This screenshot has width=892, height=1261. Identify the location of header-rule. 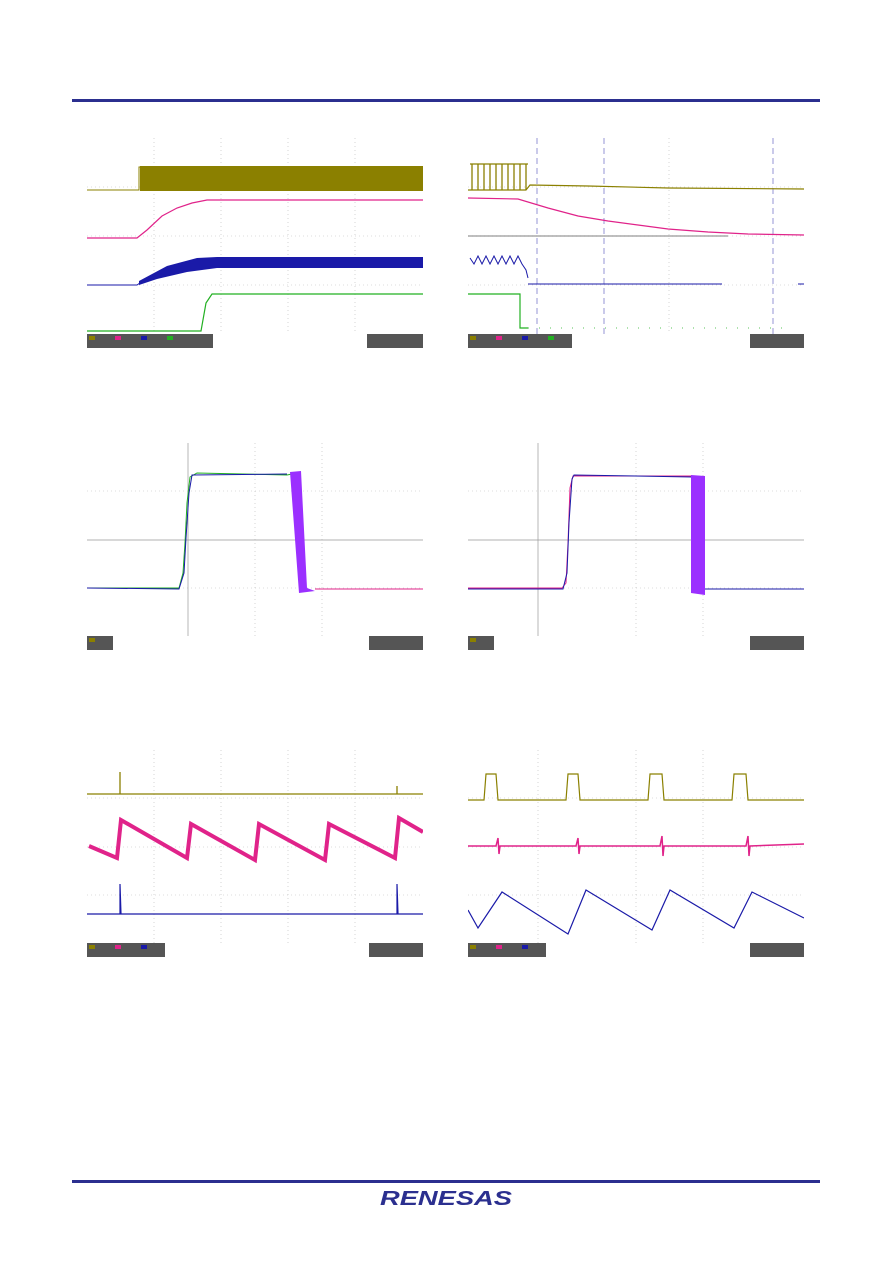
(446, 100).